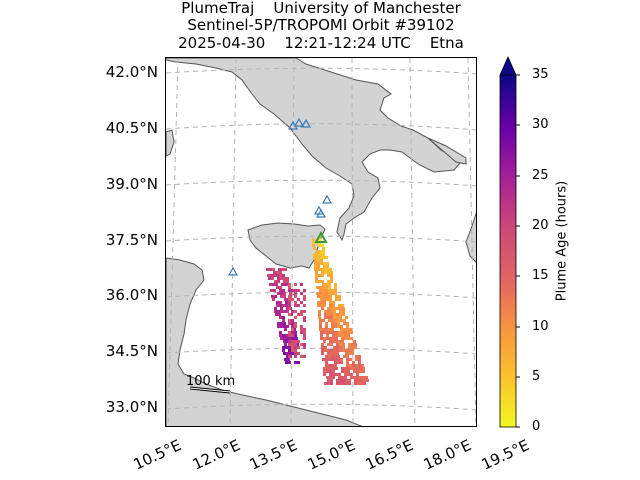 The width and height of the screenshot is (640, 480). I want to click on colorbar-tick-label: 15, so click(540, 275).